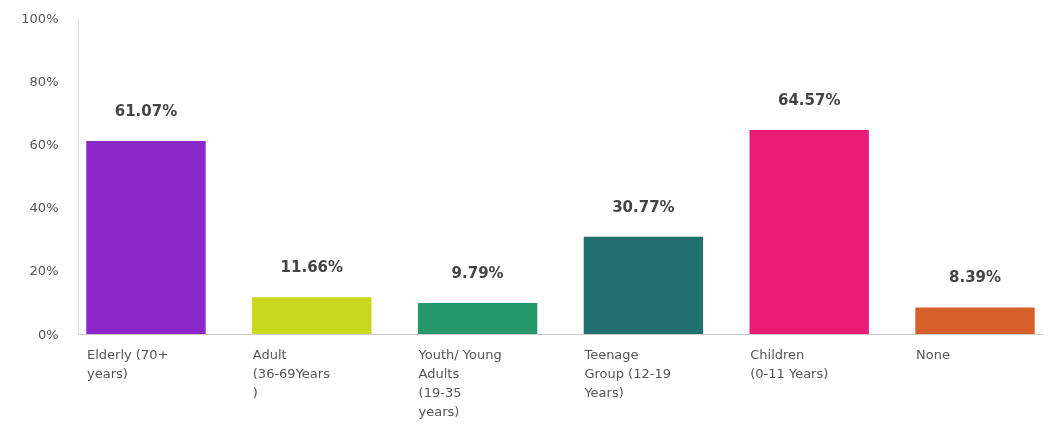 This screenshot has height=441, width=1060. What do you see at coordinates (789, 363) in the screenshot?
I see `x-tick-label: Children (0-11 Years)` at bounding box center [789, 363].